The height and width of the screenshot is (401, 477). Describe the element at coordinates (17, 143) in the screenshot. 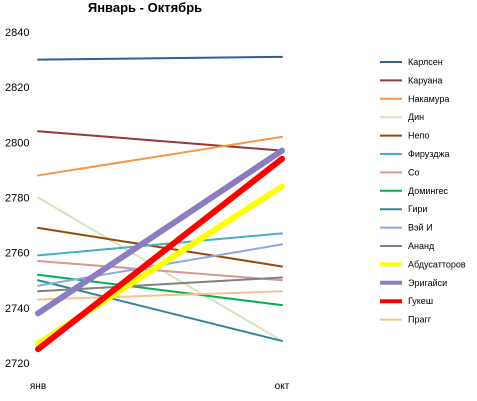

I see `y-tick-label: 2800` at that location.